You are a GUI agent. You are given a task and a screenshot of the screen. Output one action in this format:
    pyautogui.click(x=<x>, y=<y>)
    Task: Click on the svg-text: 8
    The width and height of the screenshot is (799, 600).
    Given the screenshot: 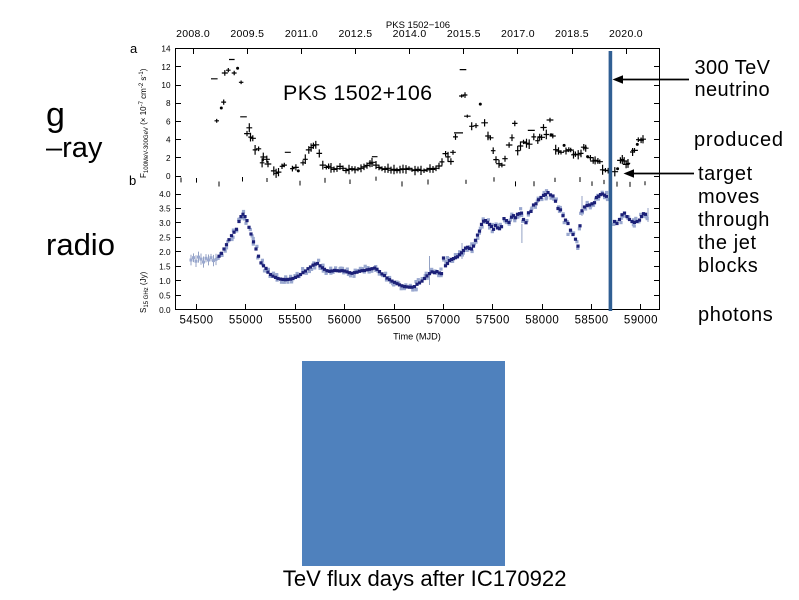 What is the action you would take?
    pyautogui.click(x=168, y=103)
    